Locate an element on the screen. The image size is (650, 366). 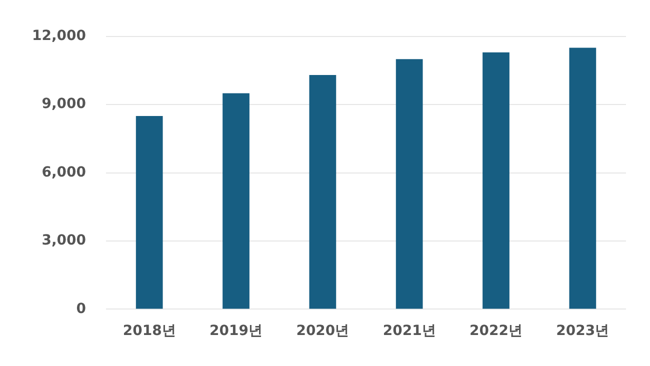
x-tick-label: 2018년 is located at coordinates (149, 331).